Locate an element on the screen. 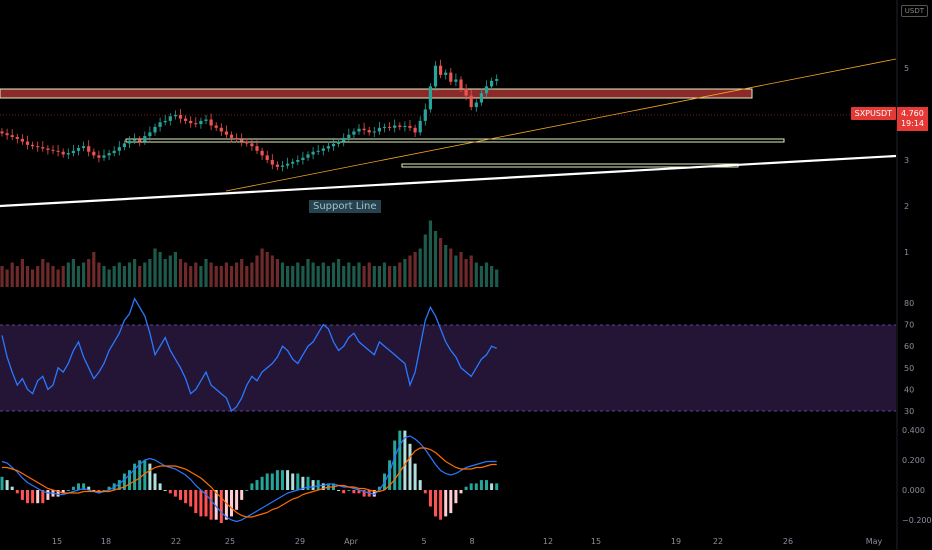 The height and width of the screenshot is (550, 932). currency-badge: USDT is located at coordinates (914, 11).